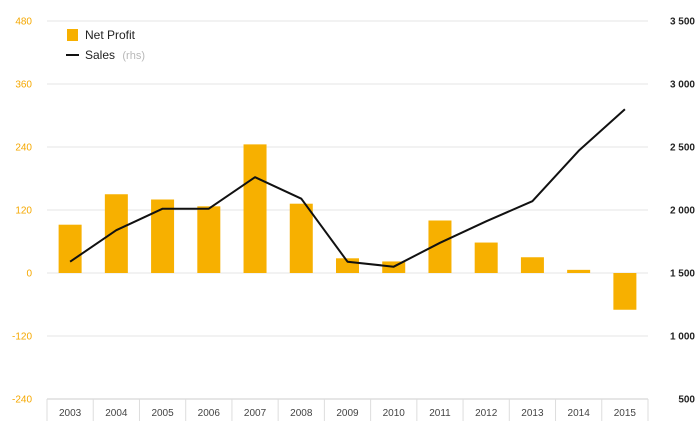 The width and height of the screenshot is (700, 433). Describe the element at coordinates (682, 85) in the screenshot. I see `right-axis-tick-label: 3 000` at that location.